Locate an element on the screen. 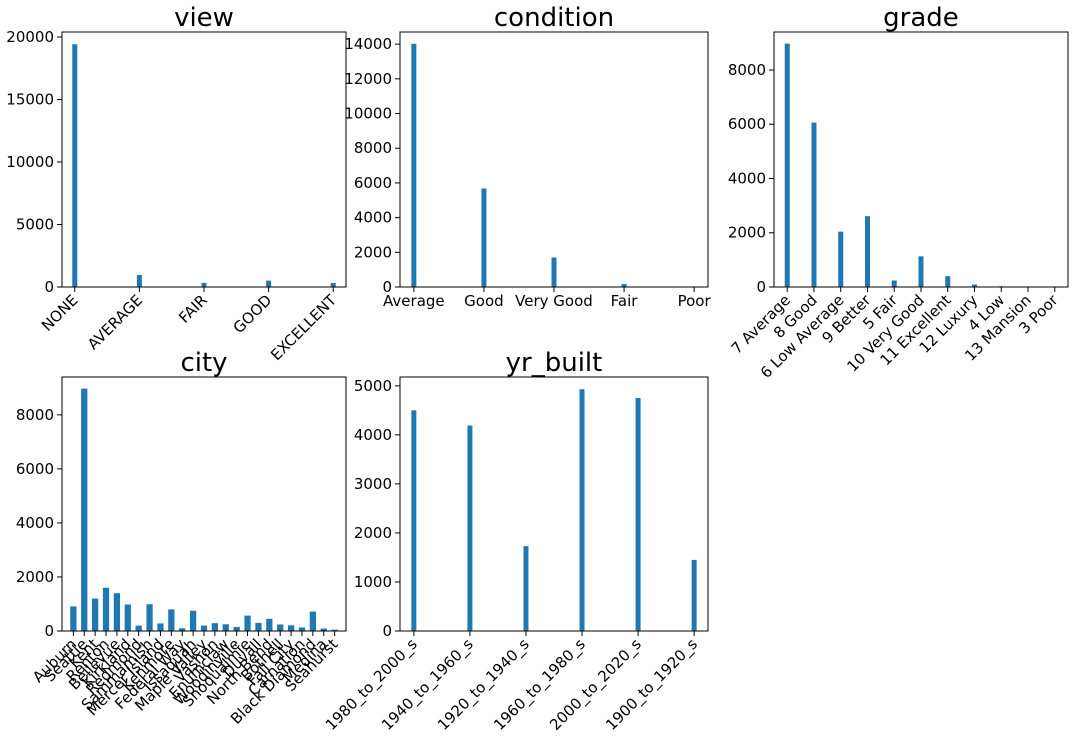  bar-1920-to-1940-s is located at coordinates (526, 588).